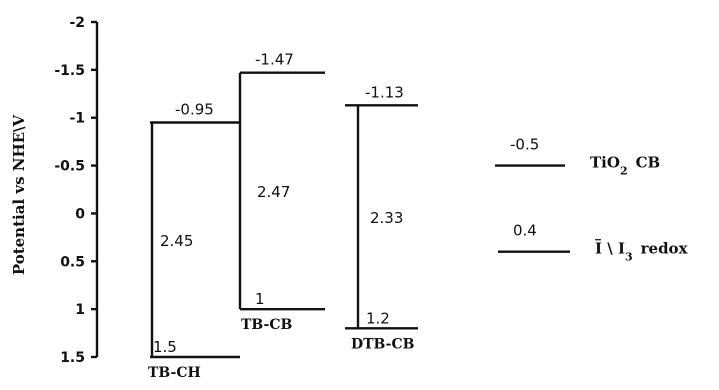 The width and height of the screenshot is (719, 390). I want to click on homo-value-label: 1.2, so click(378, 318).